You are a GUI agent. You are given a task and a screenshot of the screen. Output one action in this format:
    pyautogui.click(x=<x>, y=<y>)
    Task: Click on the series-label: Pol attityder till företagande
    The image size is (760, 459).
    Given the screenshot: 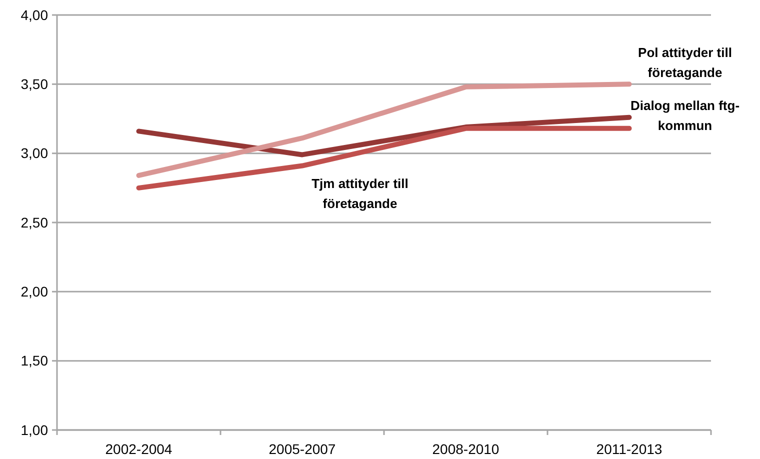 What is the action you would take?
    pyautogui.click(x=685, y=62)
    